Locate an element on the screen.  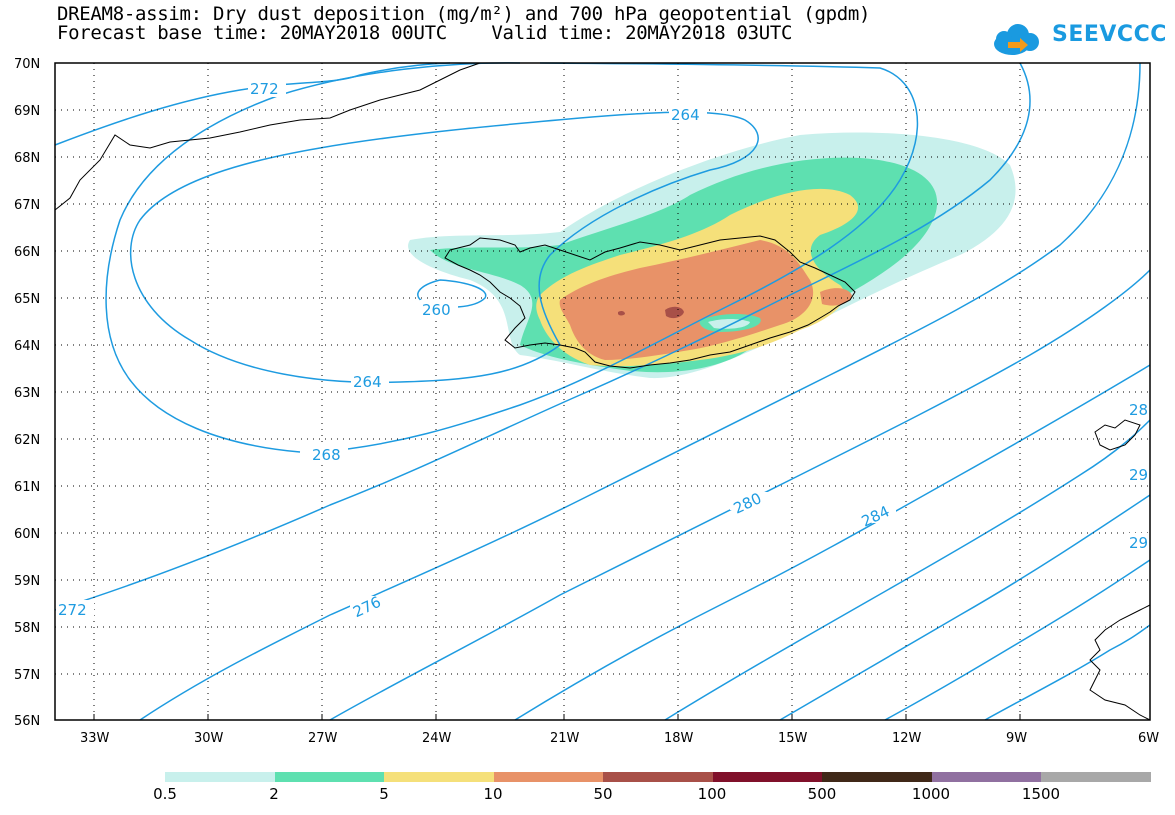
map-ticks is located at coordinates (557, 717).